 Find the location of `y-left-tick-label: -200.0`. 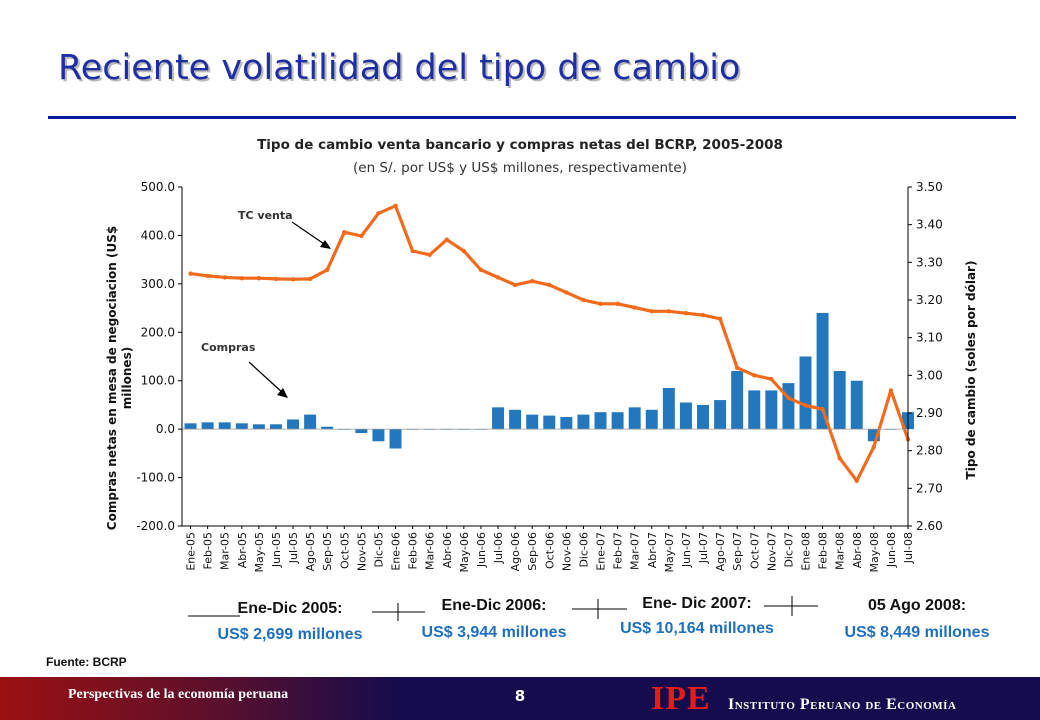

y-left-tick-label: -200.0 is located at coordinates (155, 526).